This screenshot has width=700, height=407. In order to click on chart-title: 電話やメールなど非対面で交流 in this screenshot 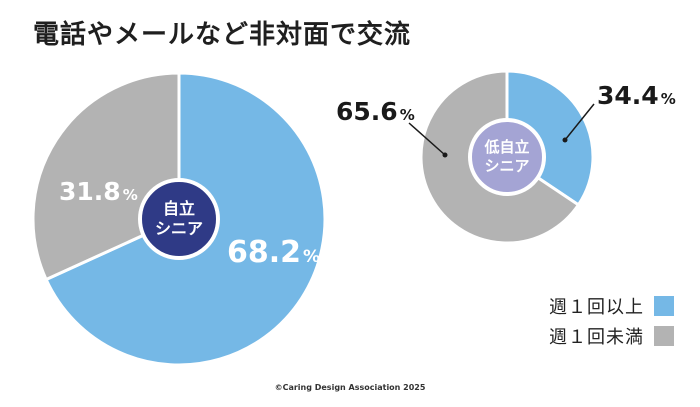, I will do `click(222, 35)`.